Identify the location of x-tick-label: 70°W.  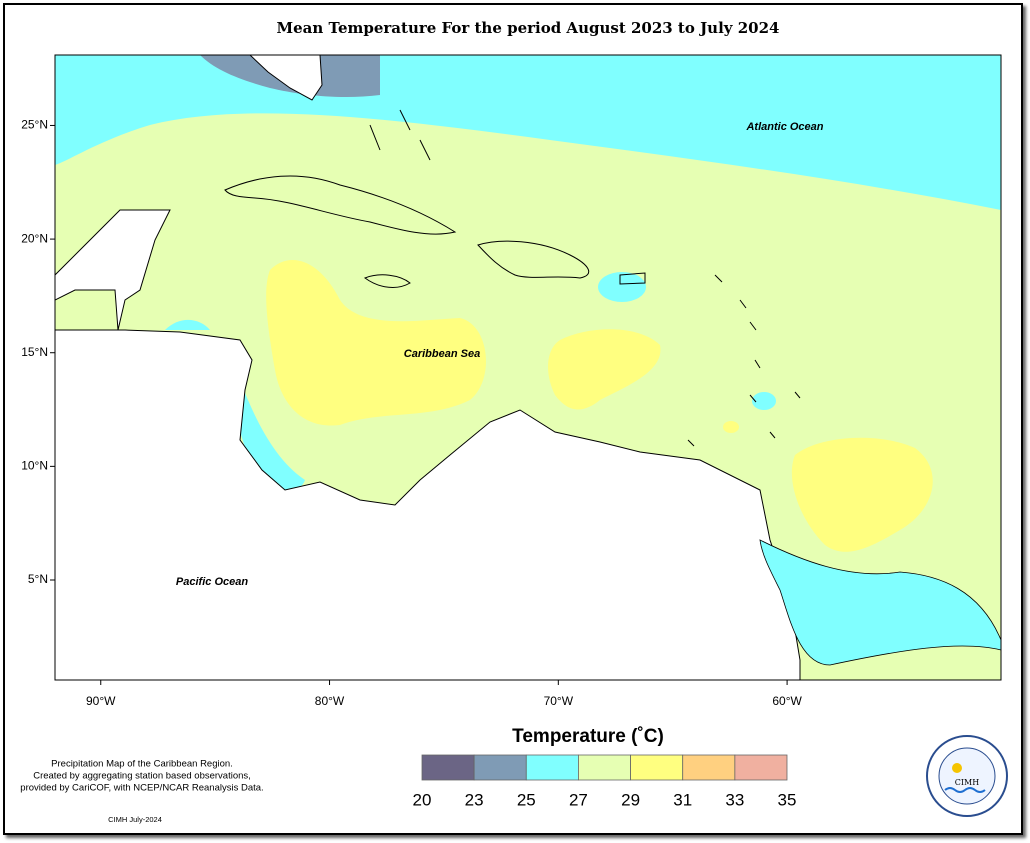
(559, 701).